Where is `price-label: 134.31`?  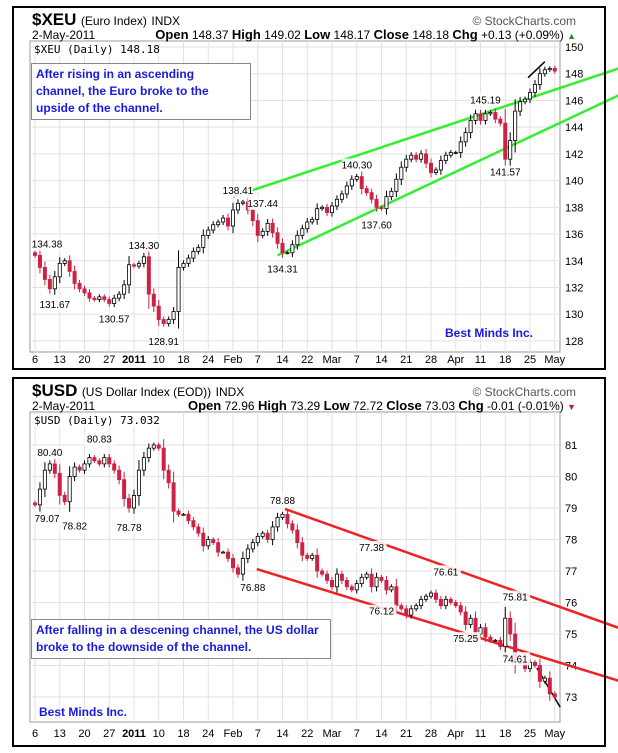
price-label: 134.31 is located at coordinates (282, 270).